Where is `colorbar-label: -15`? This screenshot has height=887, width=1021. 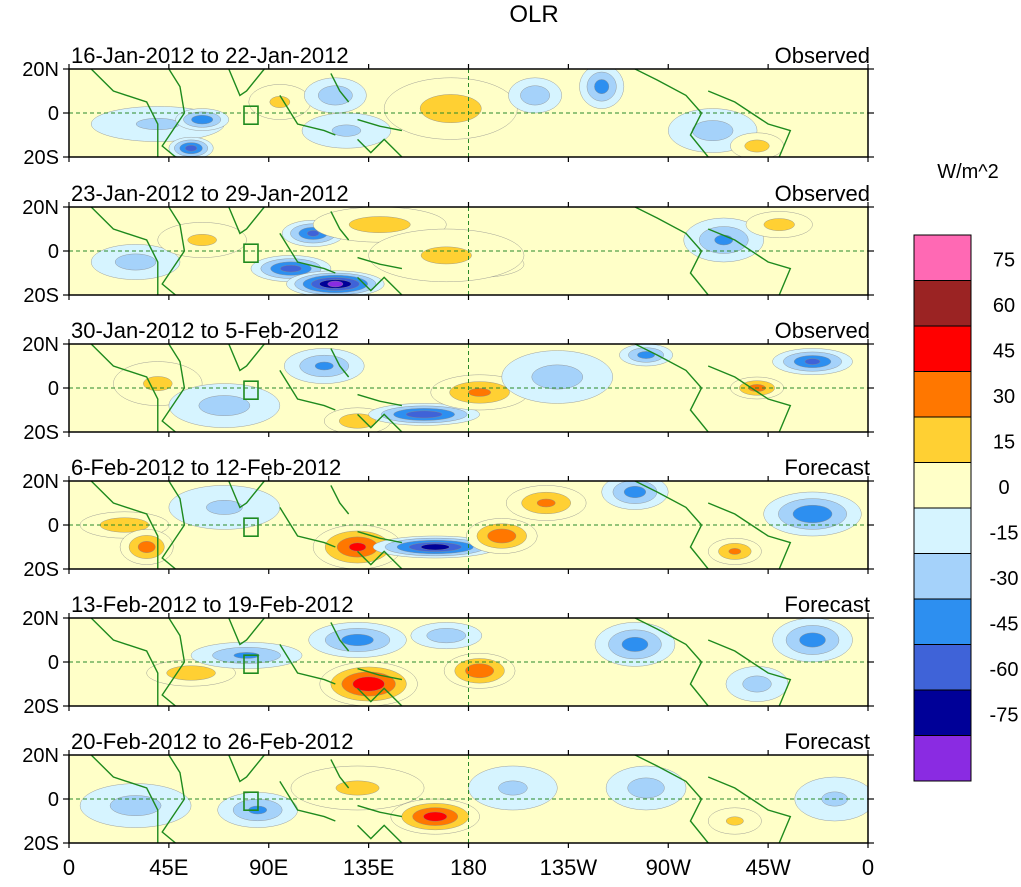 colorbar-label: -15 is located at coordinates (1004, 534).